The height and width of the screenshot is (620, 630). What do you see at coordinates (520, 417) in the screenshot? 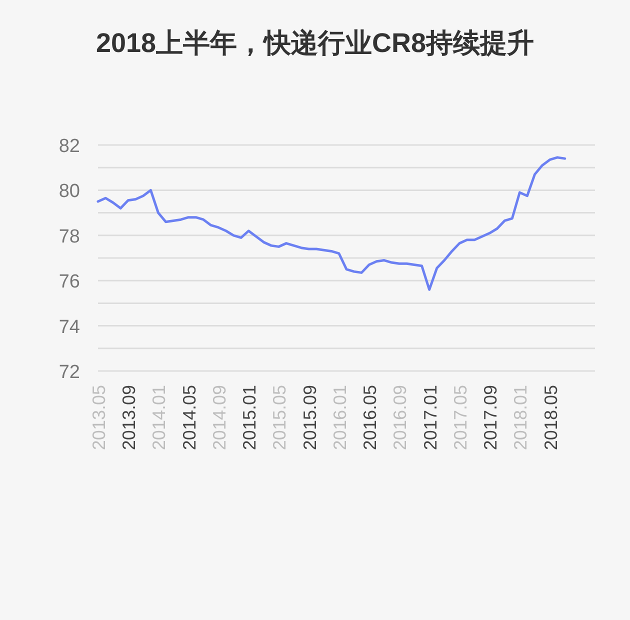
I see `x-tick-label: 2018.01` at bounding box center [520, 417].